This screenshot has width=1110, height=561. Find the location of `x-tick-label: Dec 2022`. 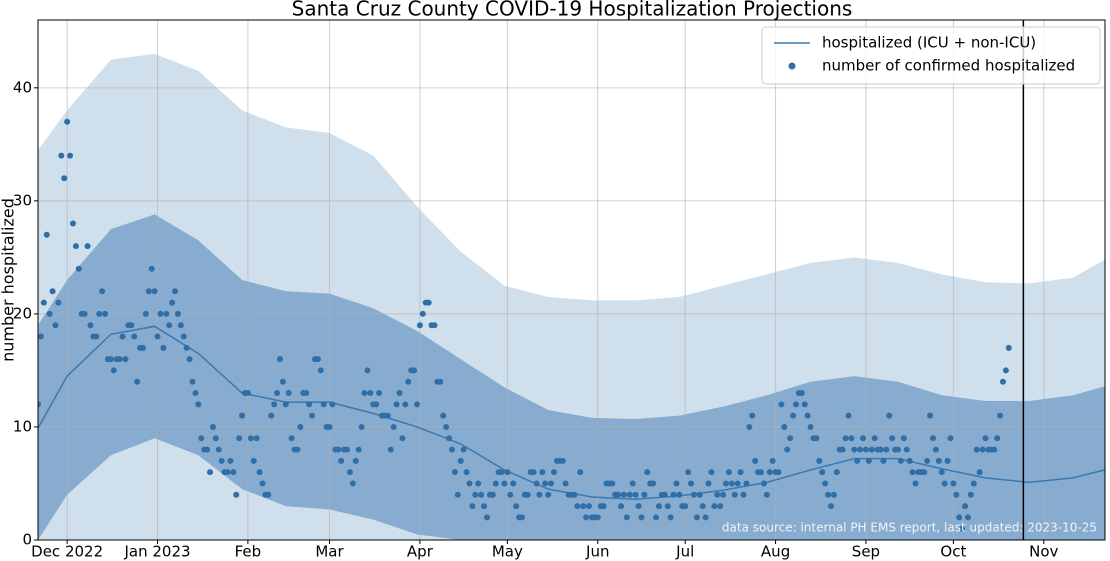

x-tick-label: Dec 2022 is located at coordinates (67, 552).